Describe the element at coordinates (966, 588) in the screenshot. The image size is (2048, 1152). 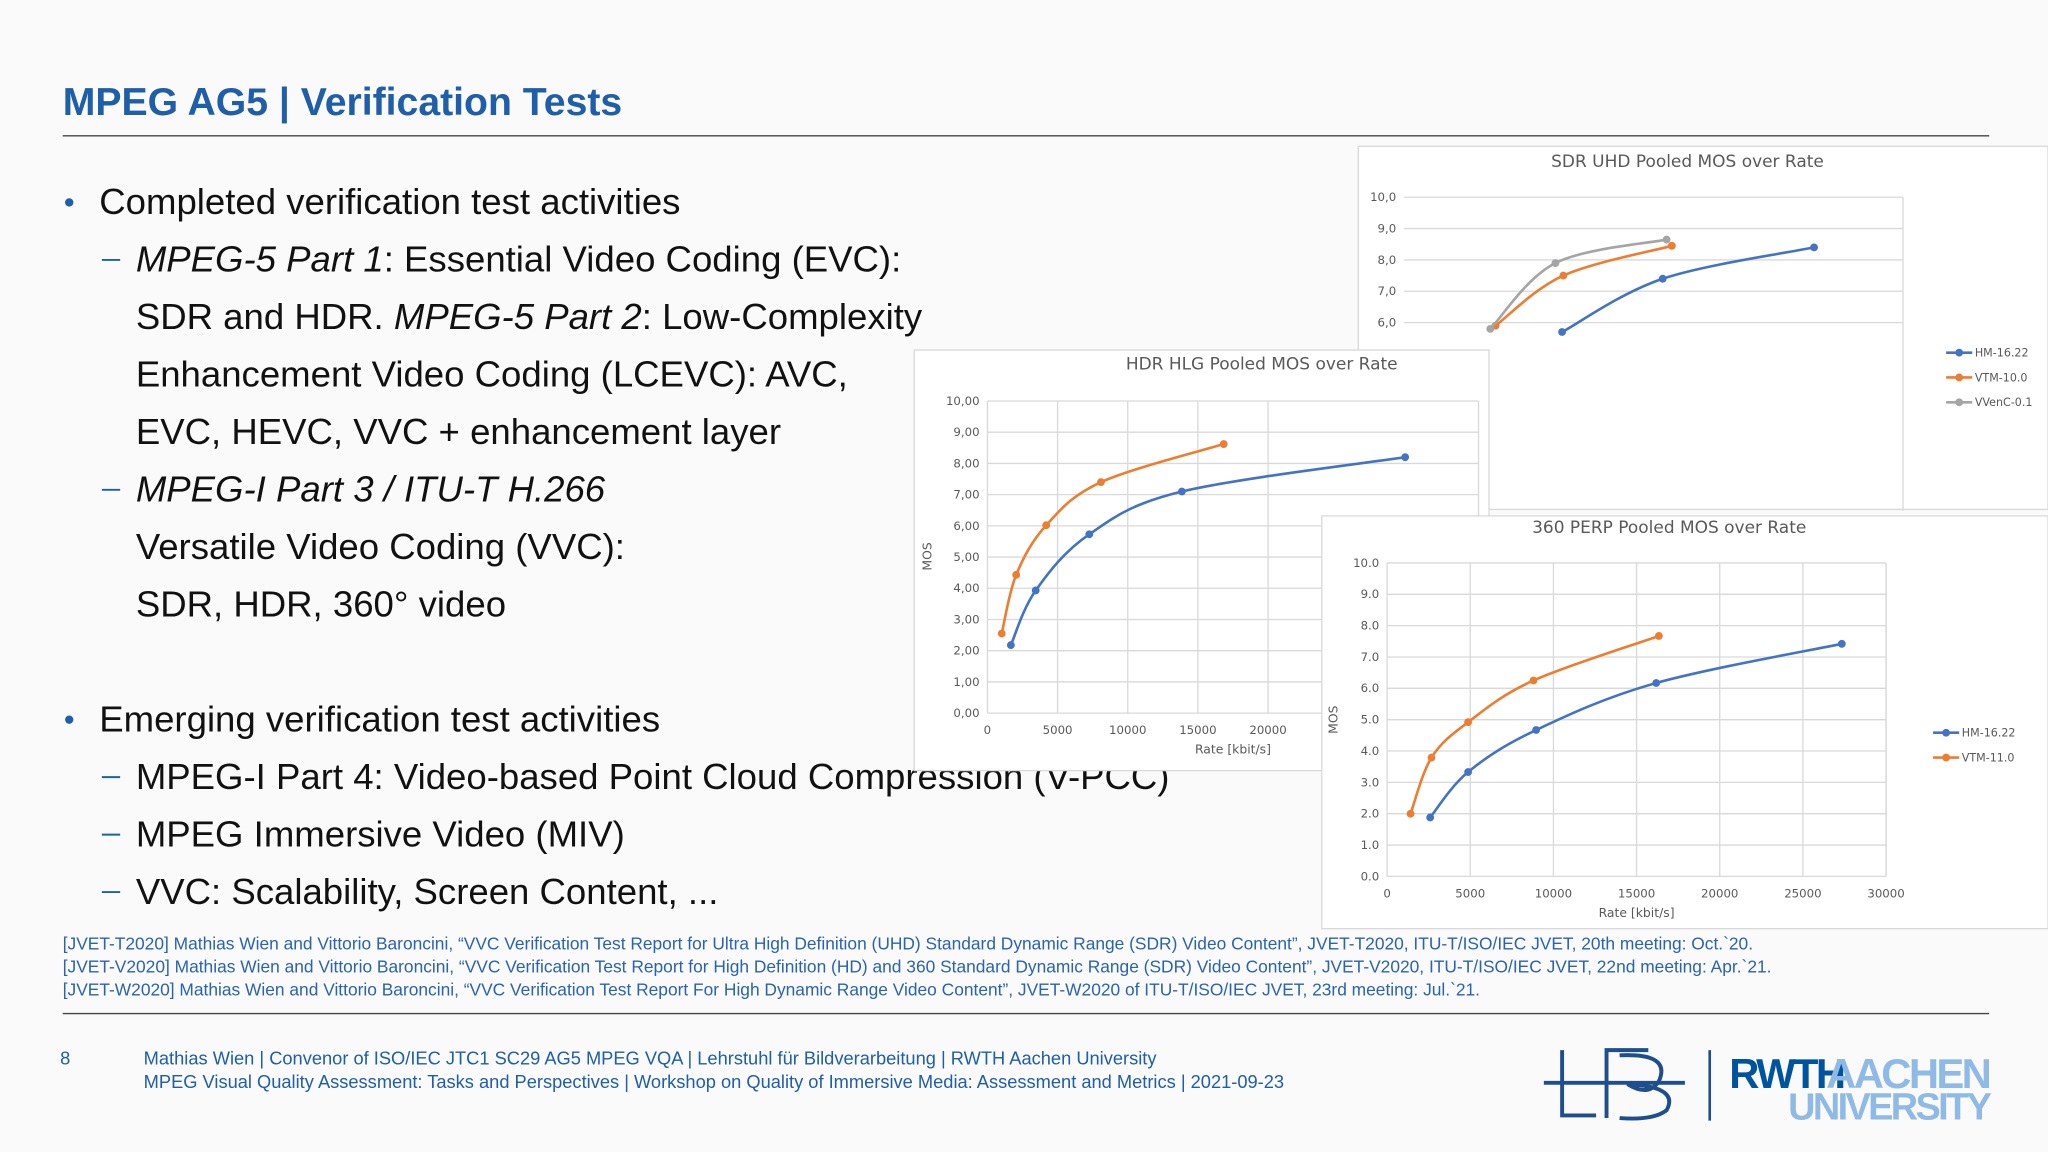
I see `y-tick-label: 4,00` at that location.